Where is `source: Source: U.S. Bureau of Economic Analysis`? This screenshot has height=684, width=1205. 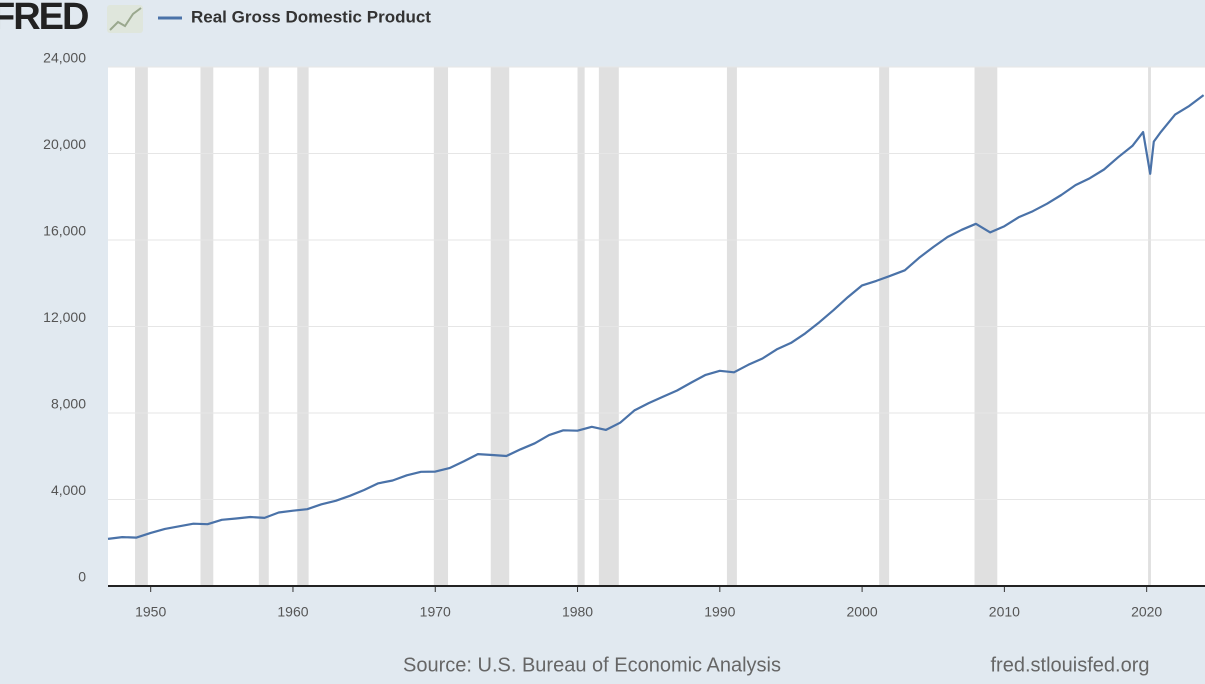
source: Source: U.S. Bureau of Economic Analysis is located at coordinates (592, 665).